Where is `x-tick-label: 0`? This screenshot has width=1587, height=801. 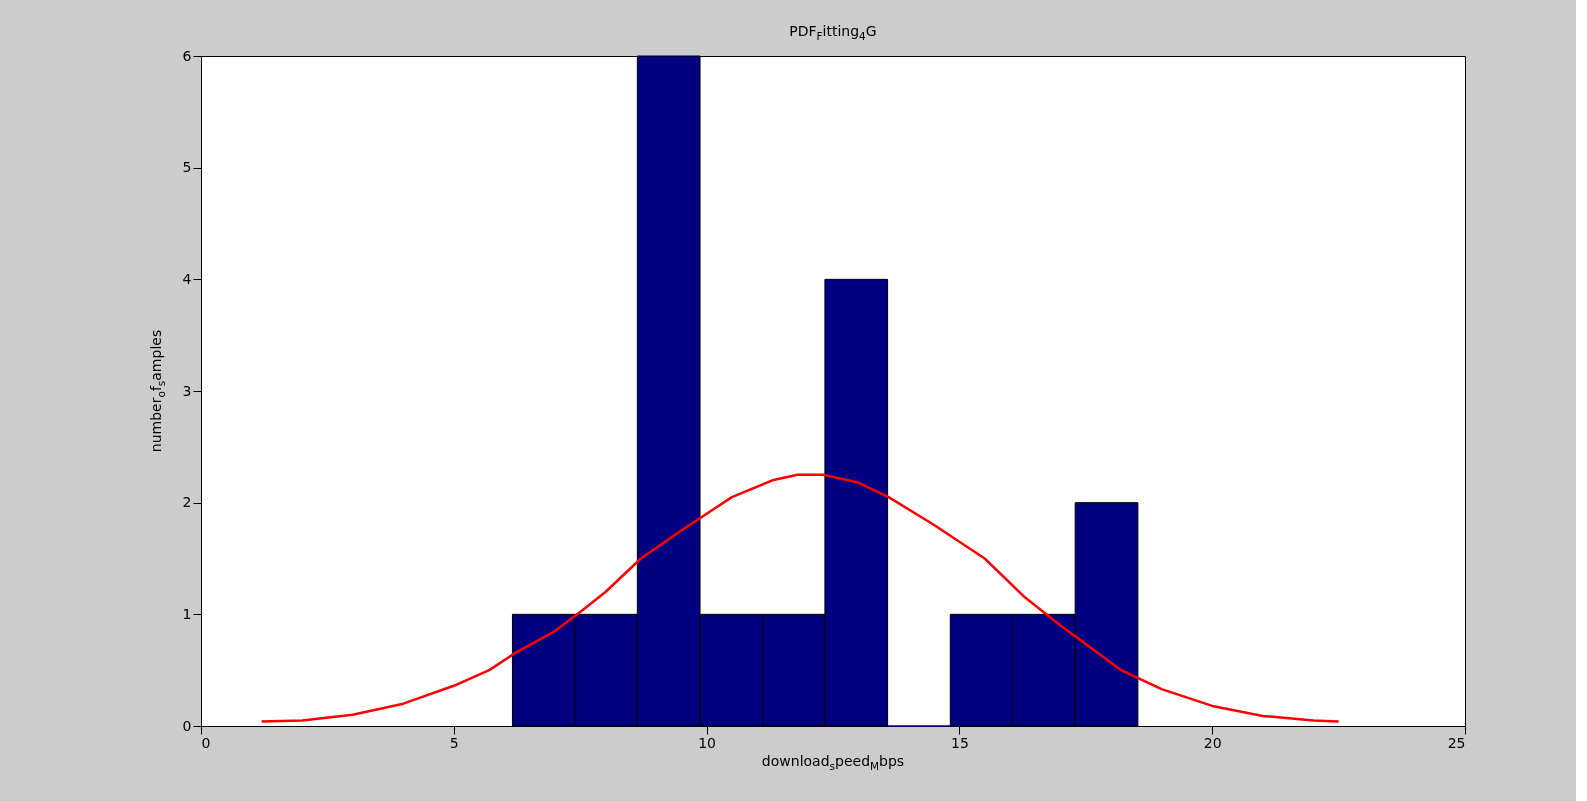 x-tick-label: 0 is located at coordinates (206, 742).